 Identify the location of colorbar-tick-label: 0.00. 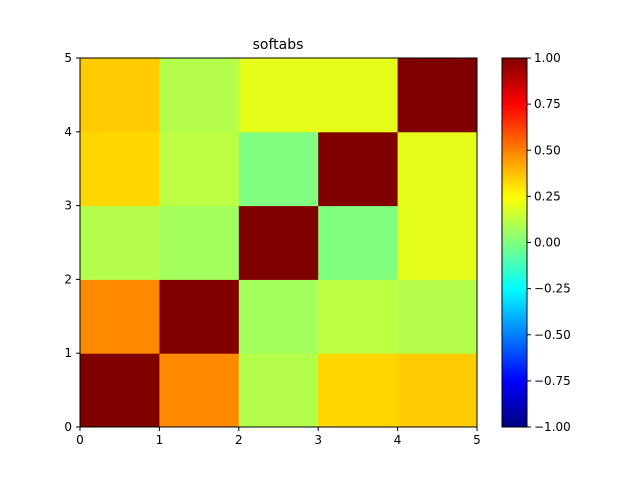
(547, 243).